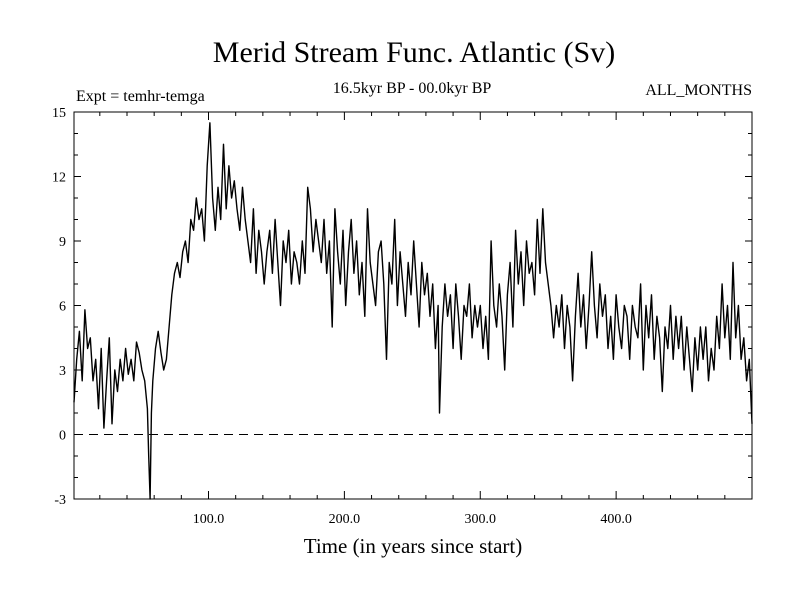 This screenshot has height=600, width=800. Describe the element at coordinates (413, 546) in the screenshot. I see `x-axis-label: Time (in years since start)` at that location.